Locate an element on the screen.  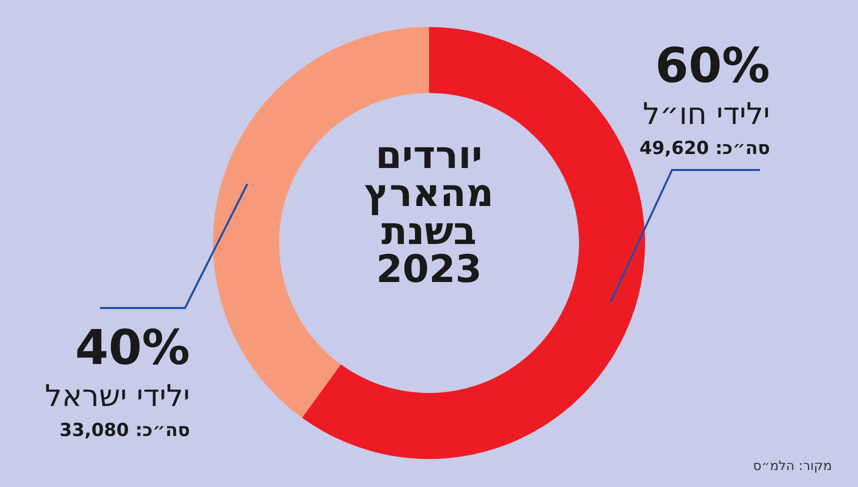
text: מקור: הלמ״ס is located at coordinates (792, 466).